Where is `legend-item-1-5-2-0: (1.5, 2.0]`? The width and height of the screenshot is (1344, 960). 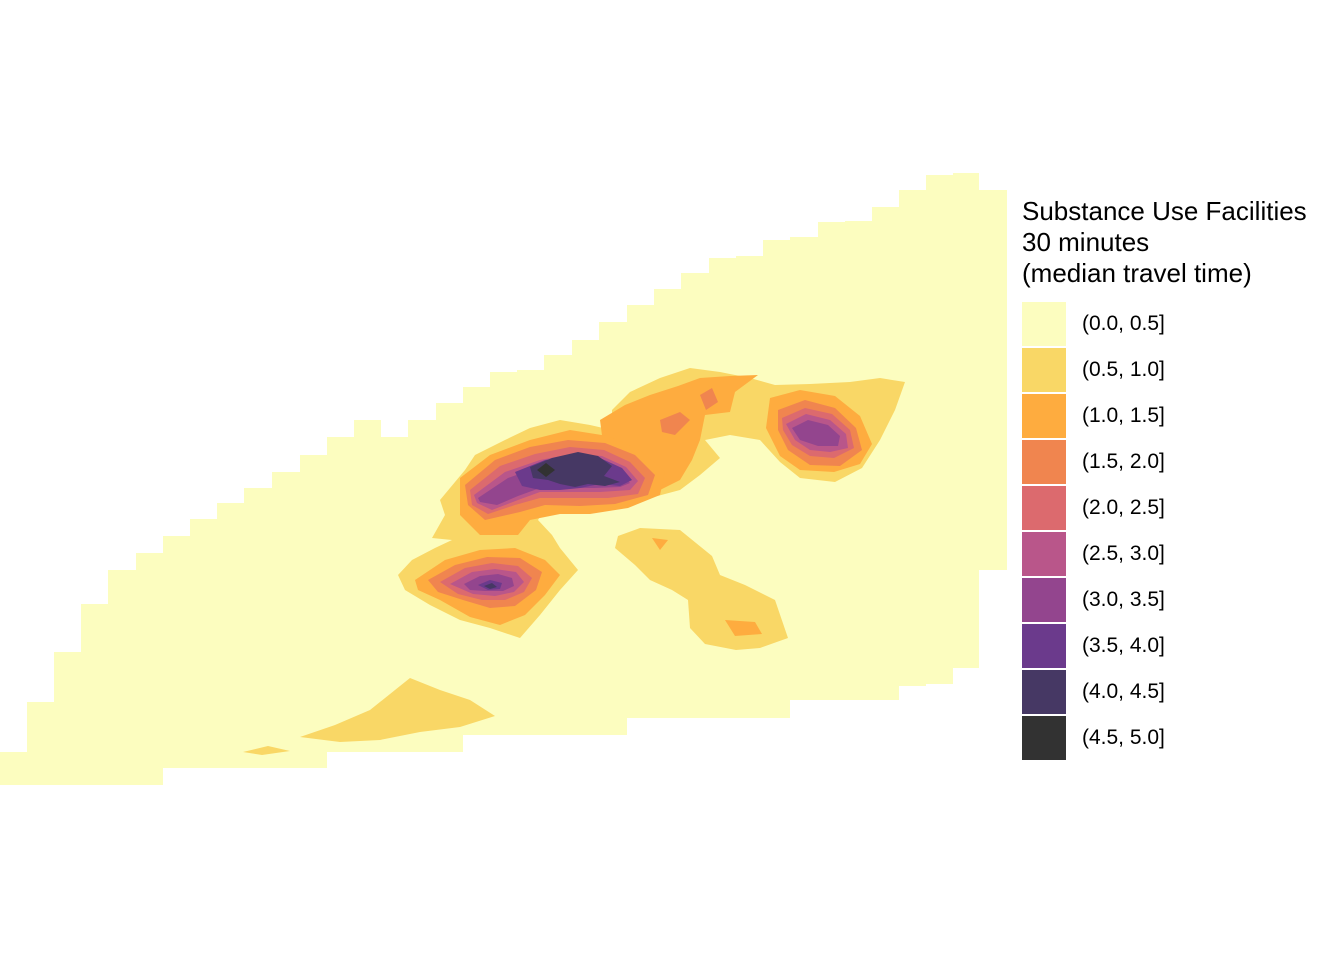 legend-item-1-5-2-0: (1.5, 2.0] is located at coordinates (1183, 462).